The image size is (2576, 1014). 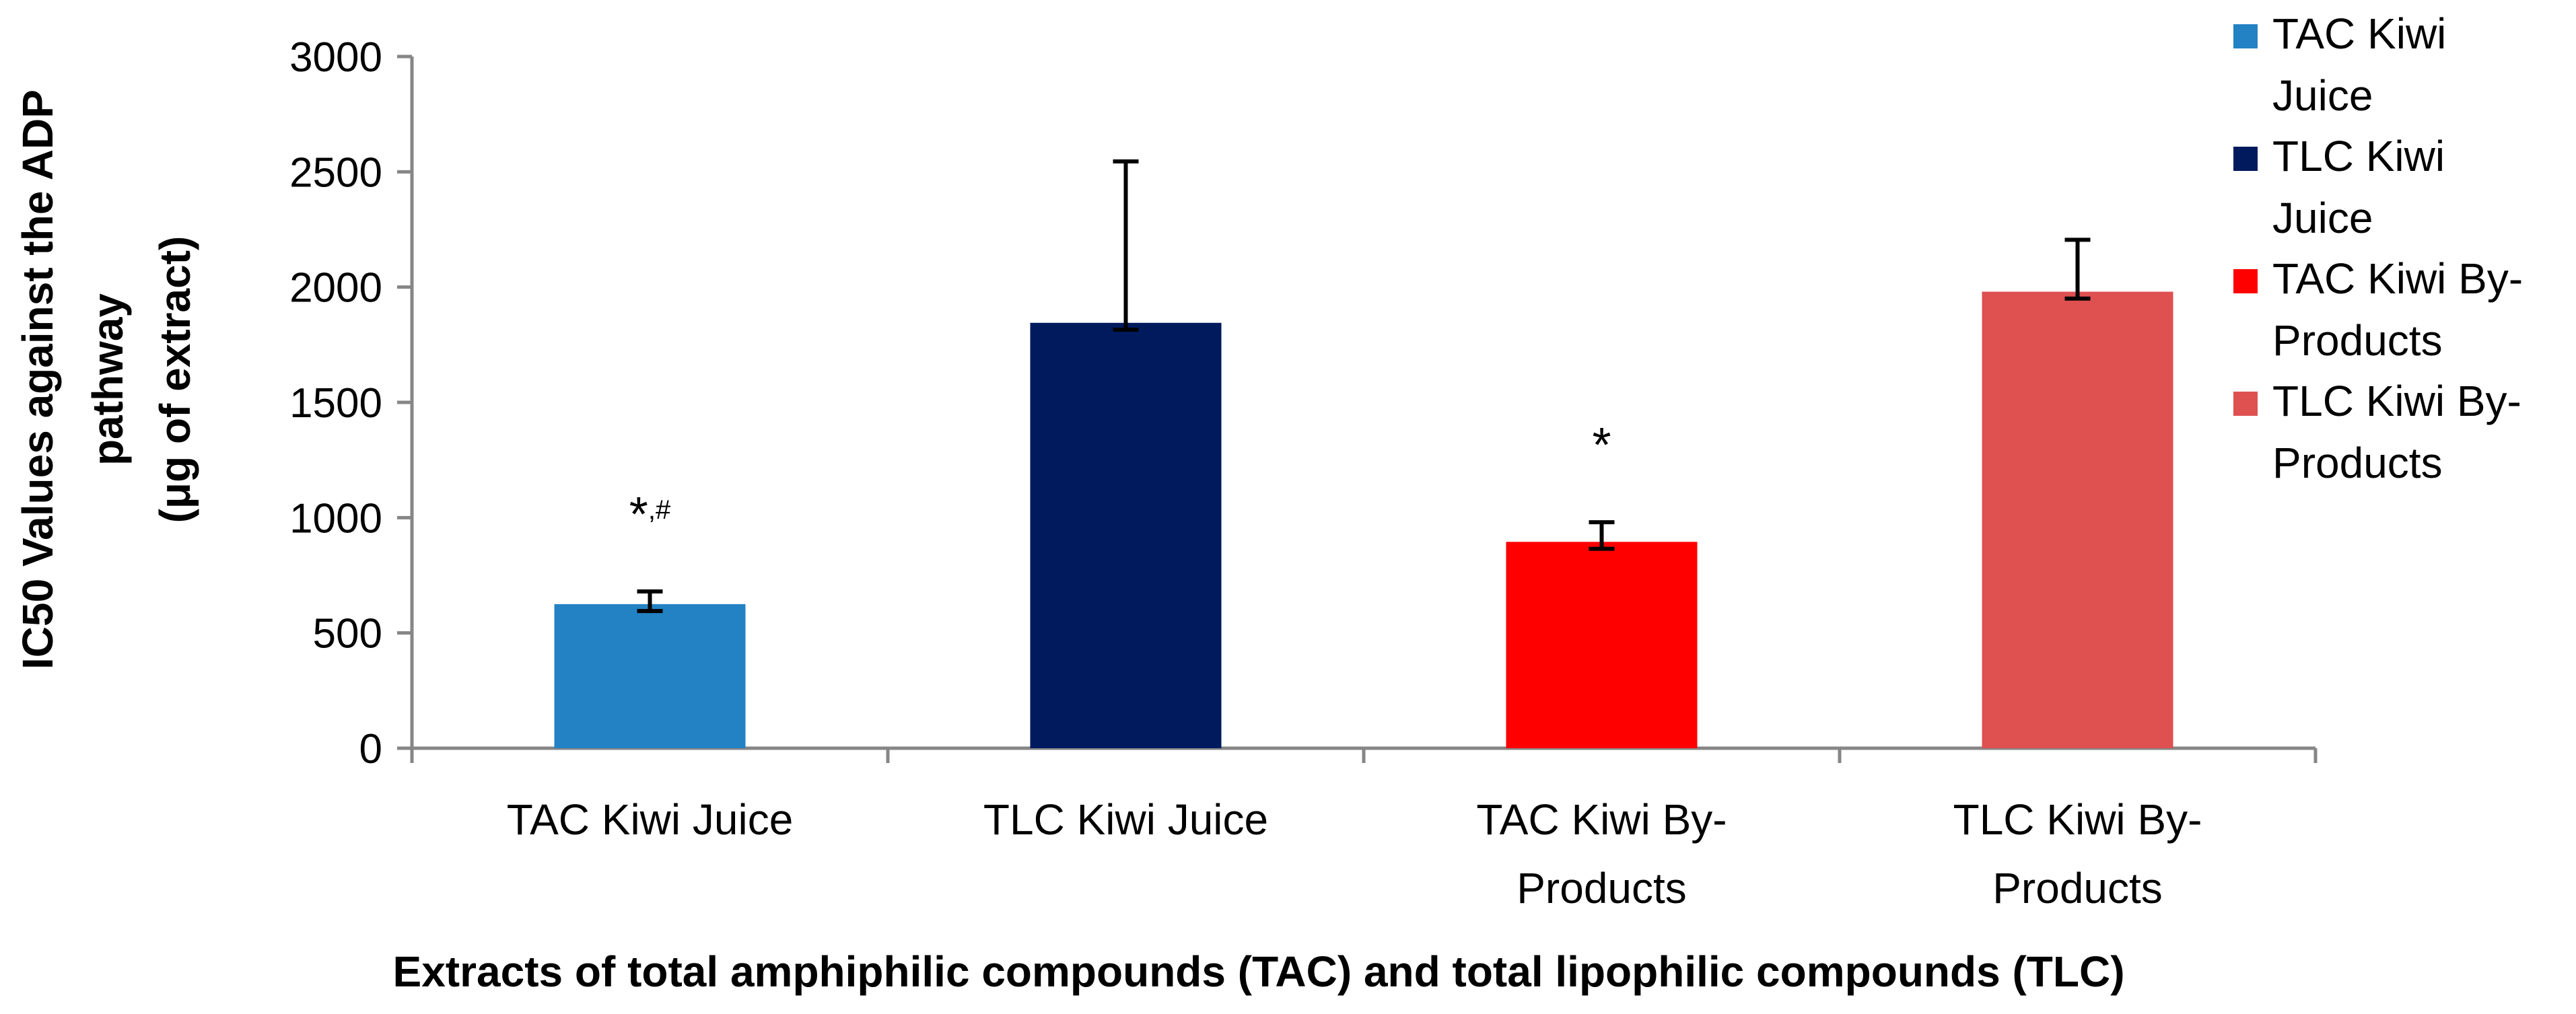 I want to click on y-tick-label: 0, so click(x=370, y=749).